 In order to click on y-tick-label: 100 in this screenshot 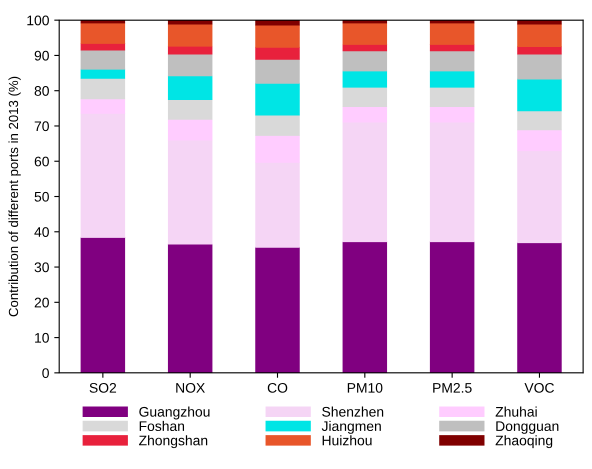, I will do `click(38, 21)`.